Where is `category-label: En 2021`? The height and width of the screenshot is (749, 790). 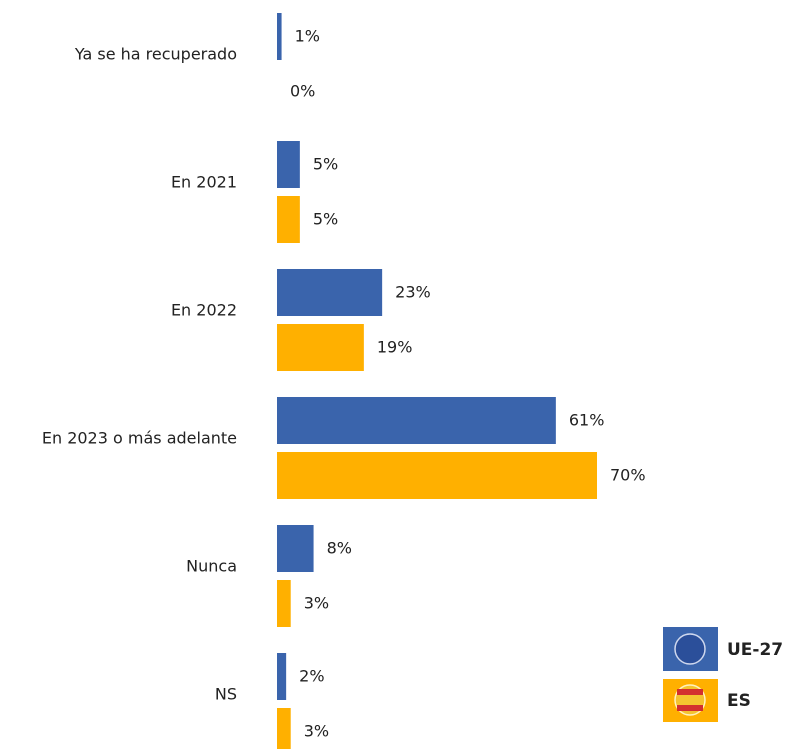 category-label: En 2021 is located at coordinates (204, 182).